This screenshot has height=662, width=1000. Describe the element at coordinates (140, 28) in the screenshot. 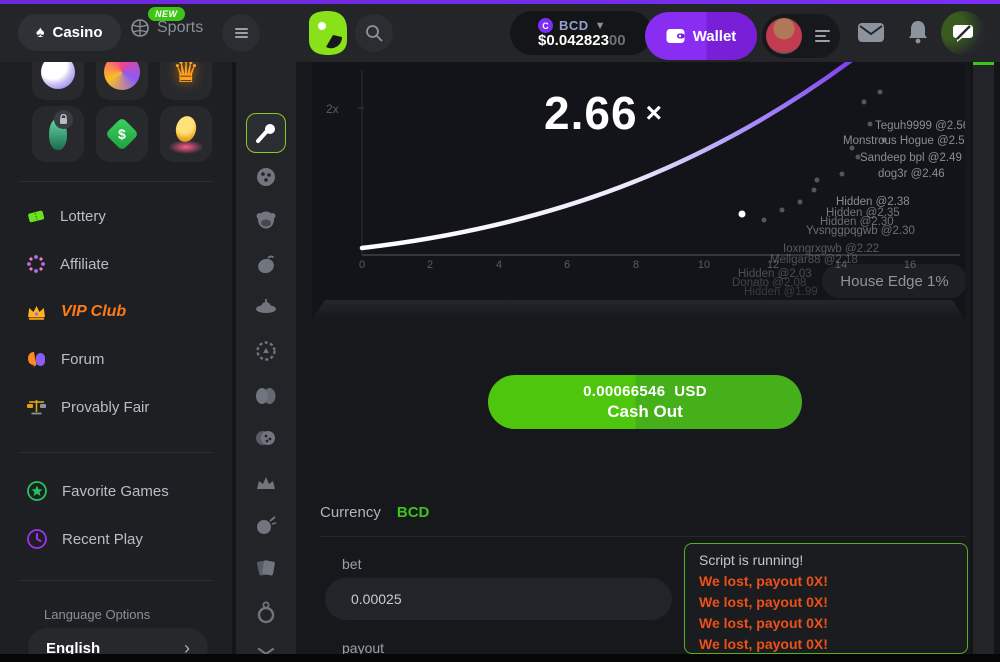

I see `basketball-icon` at that location.